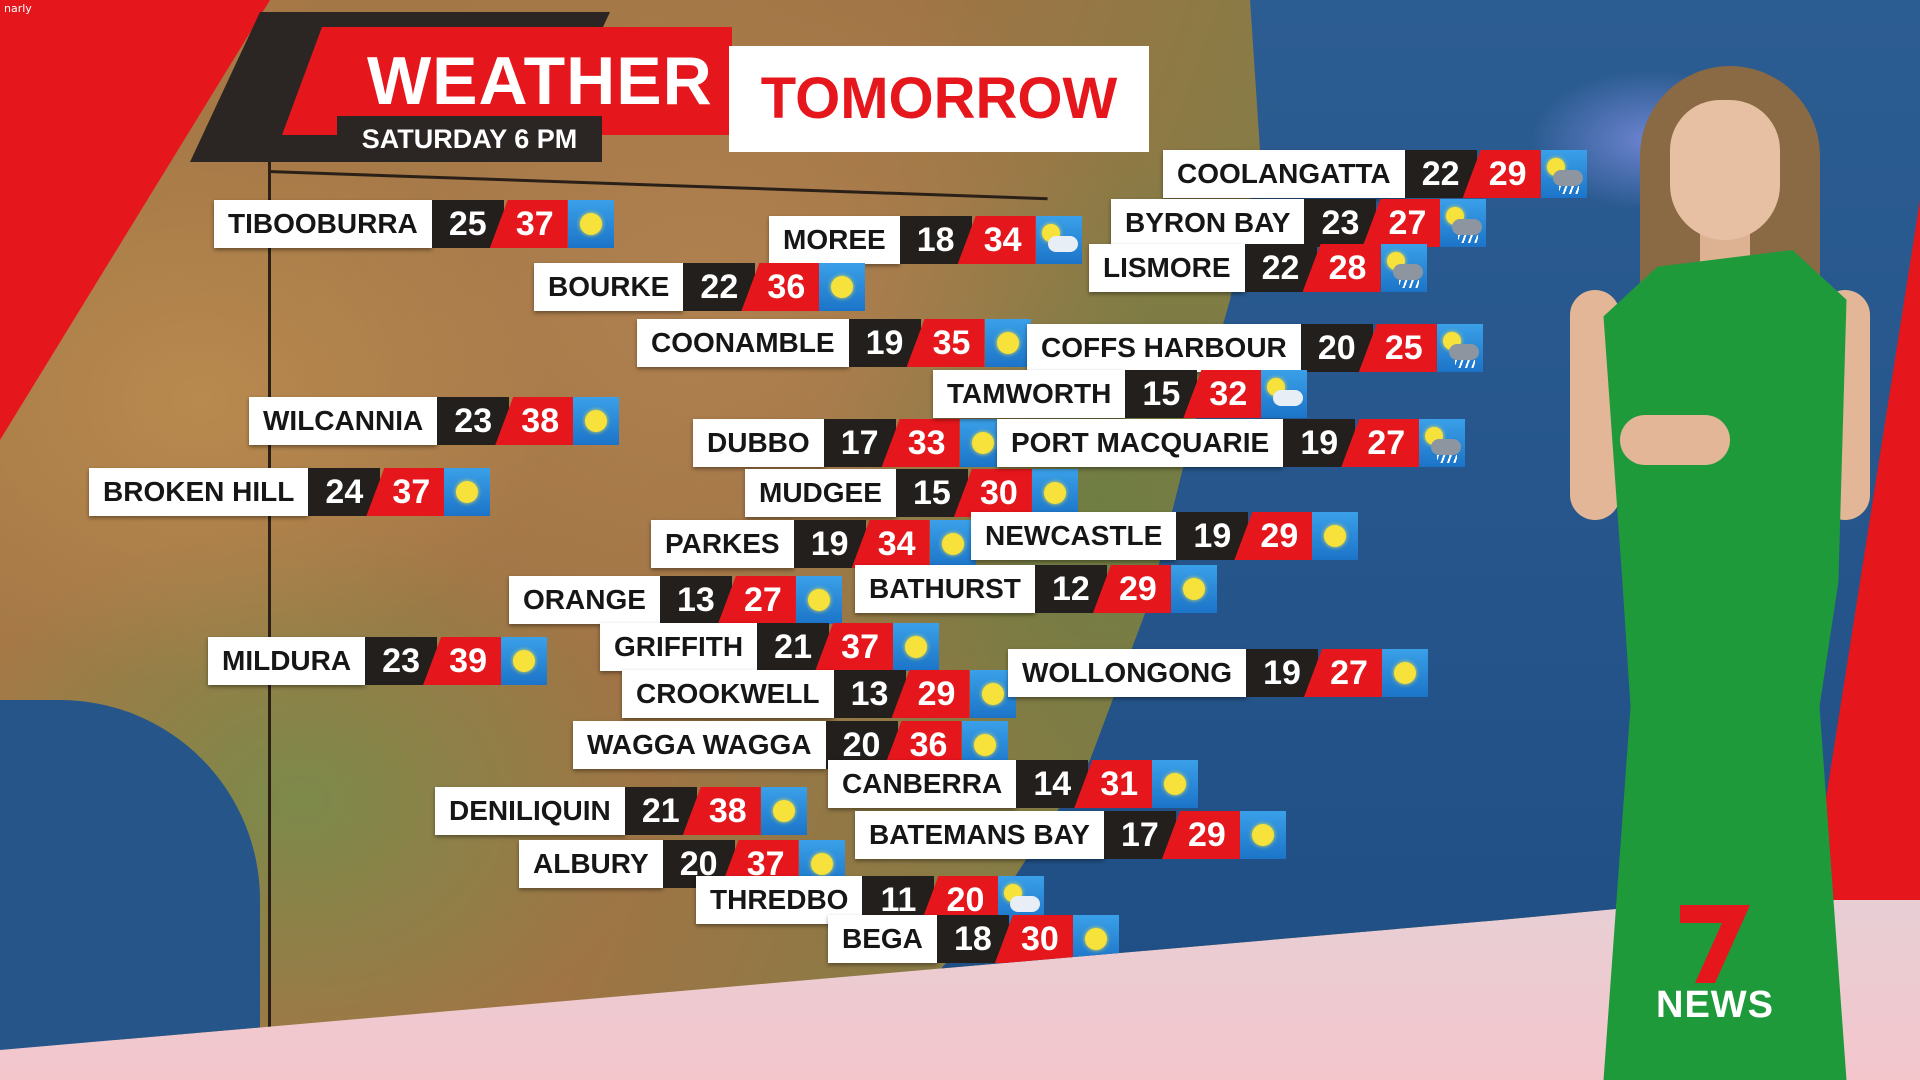 This screenshot has width=1920, height=1080. I want to click on presenter-face, so click(1725, 170).